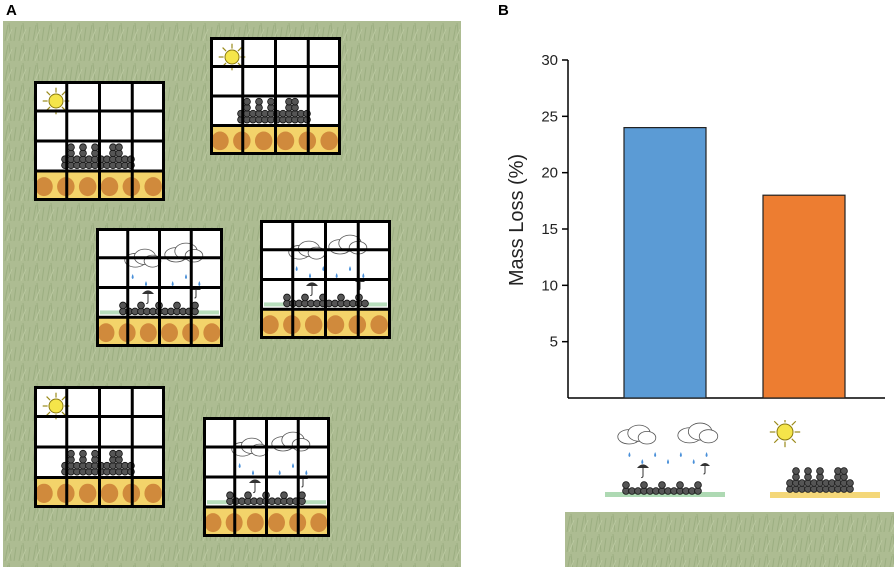  What do you see at coordinates (554, 342) in the screenshot?
I see `y-tick-label: 5` at bounding box center [554, 342].